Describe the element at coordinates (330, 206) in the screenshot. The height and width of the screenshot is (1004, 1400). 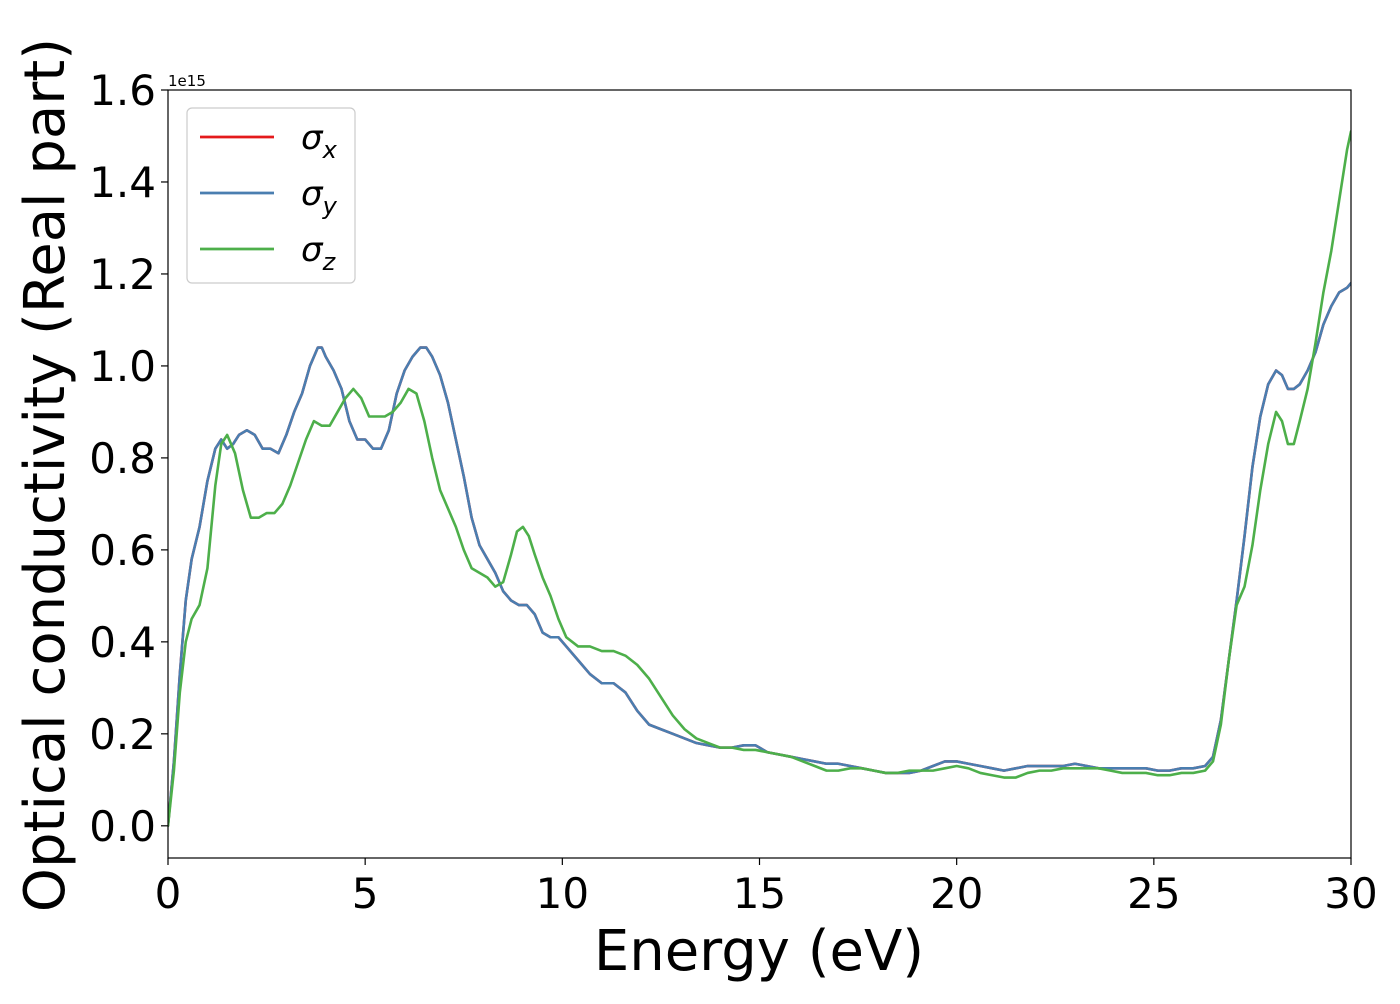
I see `legend-subscript: y` at that location.